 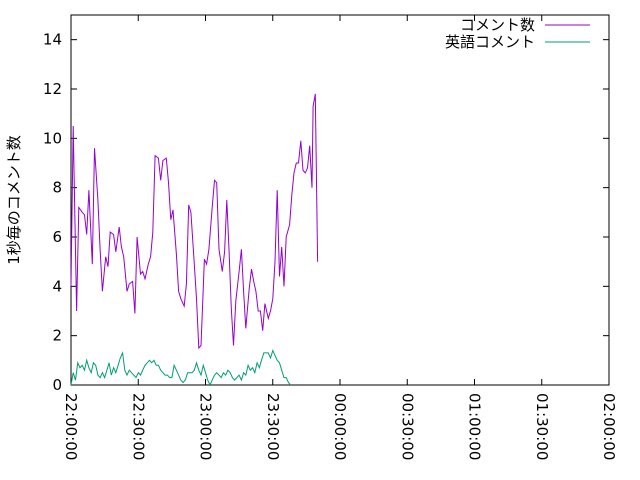 What do you see at coordinates (206, 426) in the screenshot?
I see `x-tick-label: 23:00:00` at bounding box center [206, 426].